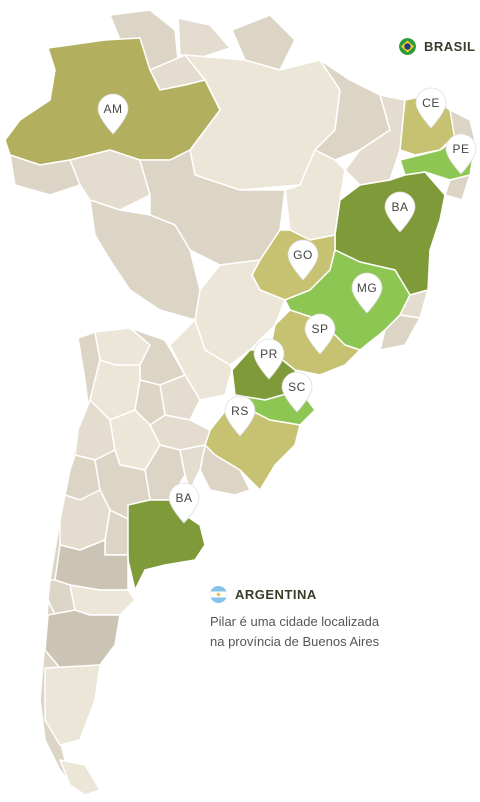 This screenshot has height=802, width=480. What do you see at coordinates (110, 180) in the screenshot?
I see `region-rondonia` at bounding box center [110, 180].